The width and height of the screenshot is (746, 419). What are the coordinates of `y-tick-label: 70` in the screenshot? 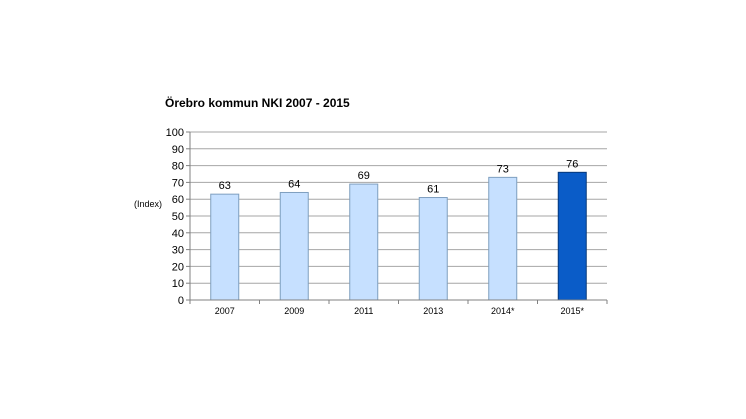 It's located at (178, 183).